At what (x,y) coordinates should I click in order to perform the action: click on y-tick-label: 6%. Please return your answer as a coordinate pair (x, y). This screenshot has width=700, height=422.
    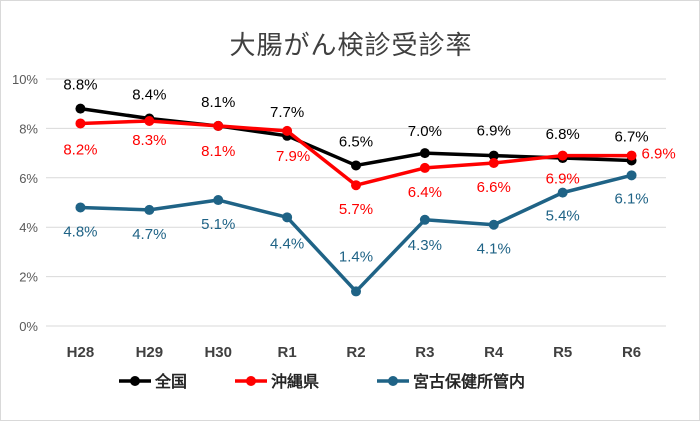
    Looking at the image, I should click on (28, 178).